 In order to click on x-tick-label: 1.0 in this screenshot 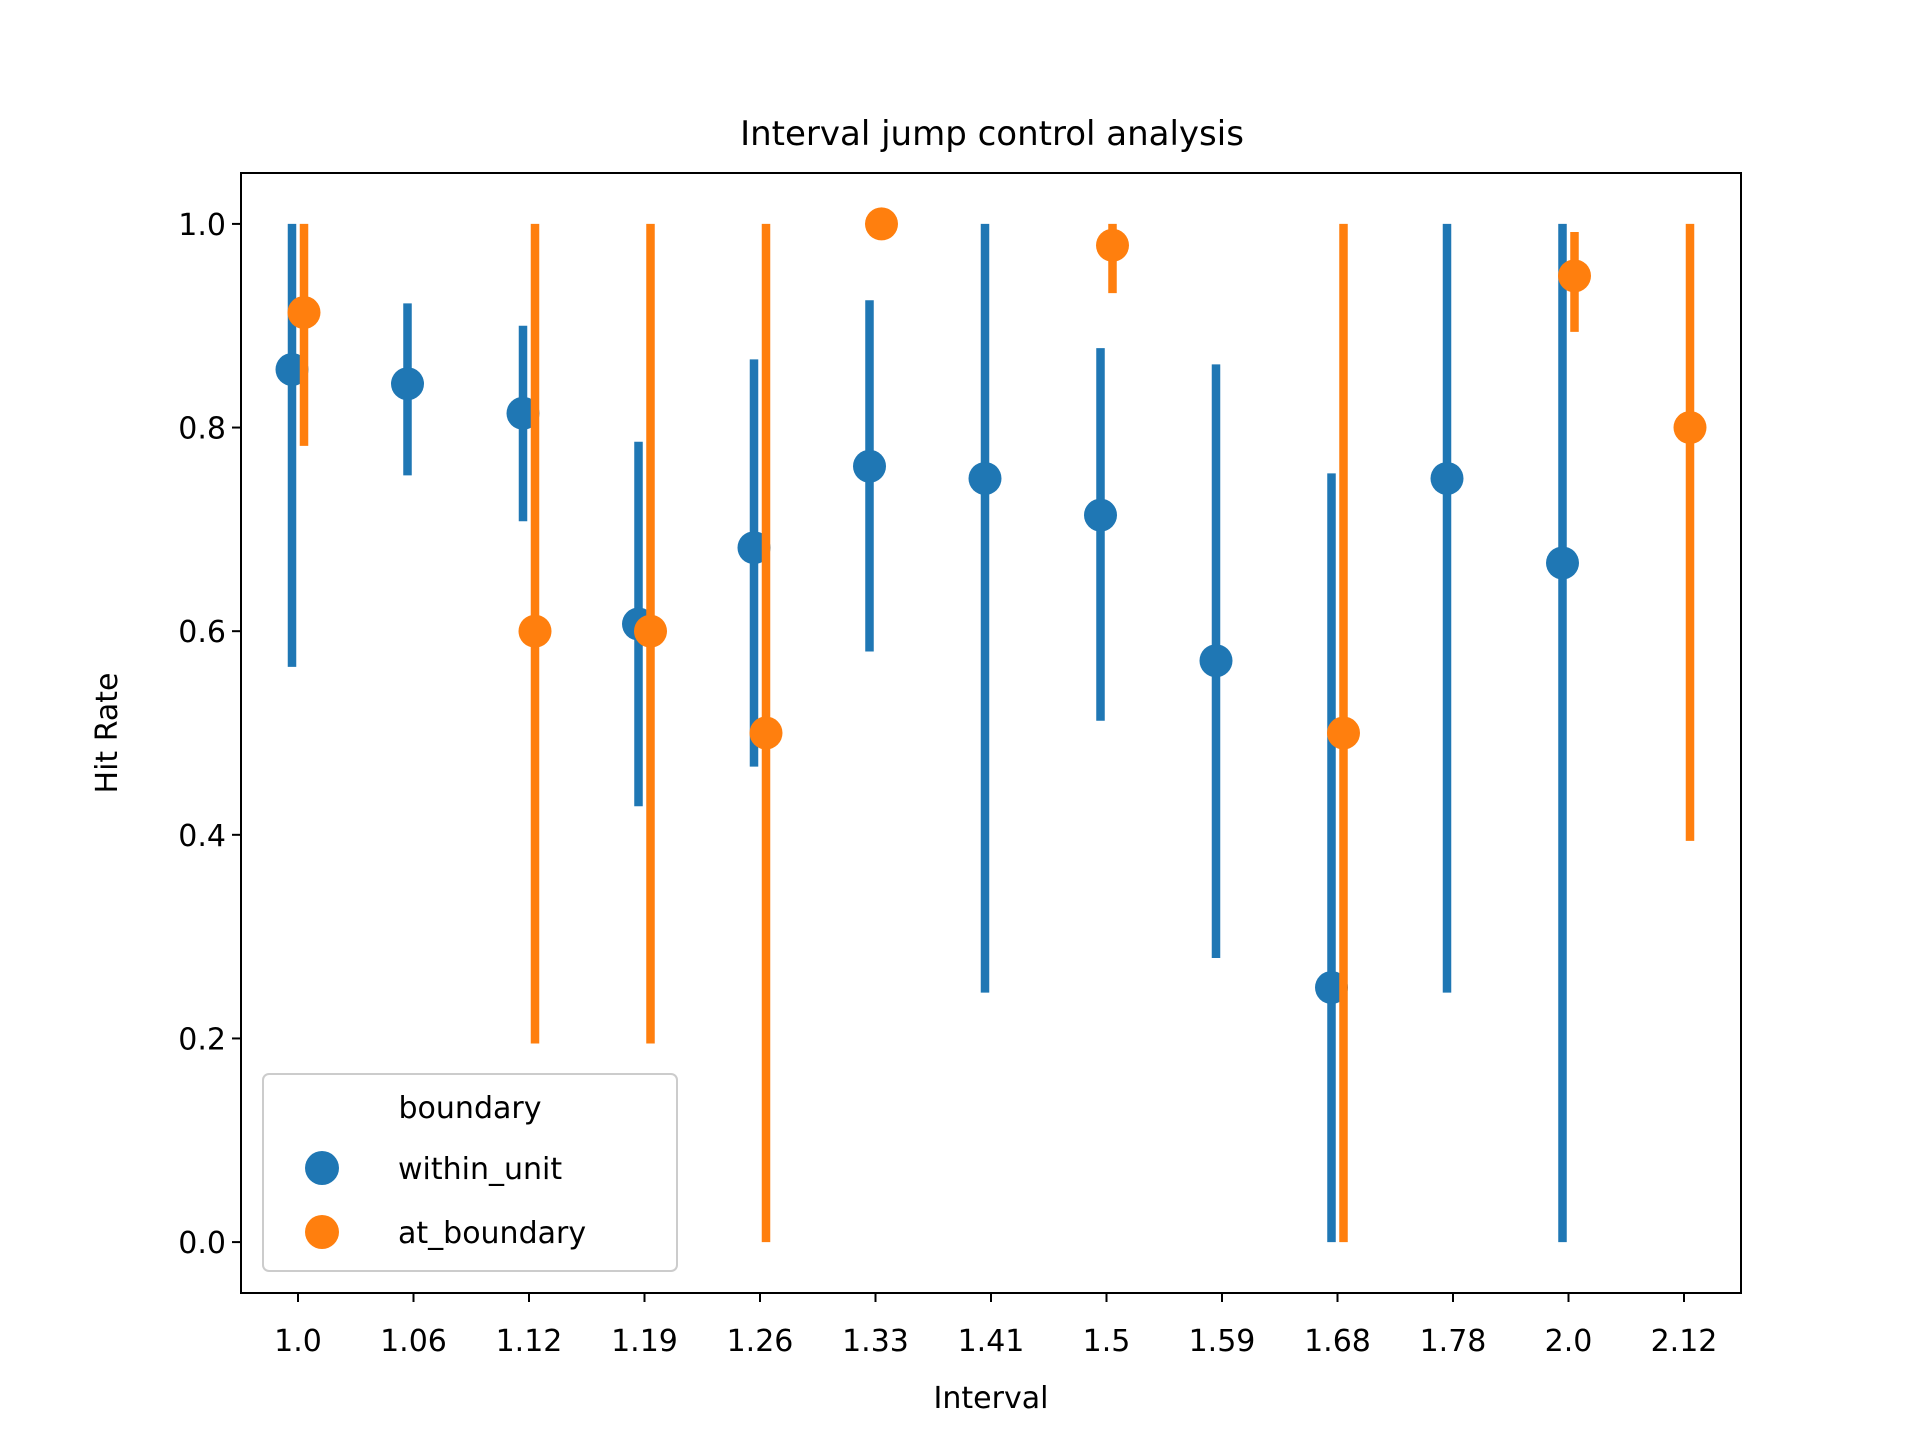, I will do `click(298, 1341)`.